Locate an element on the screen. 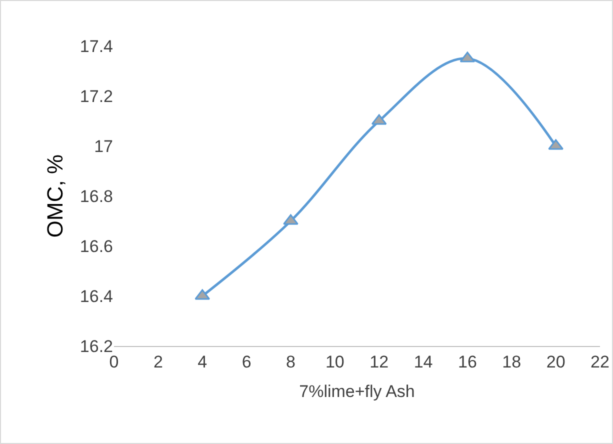 Image resolution: width=613 pixels, height=444 pixels. x-tick-label: 16 is located at coordinates (467, 362).